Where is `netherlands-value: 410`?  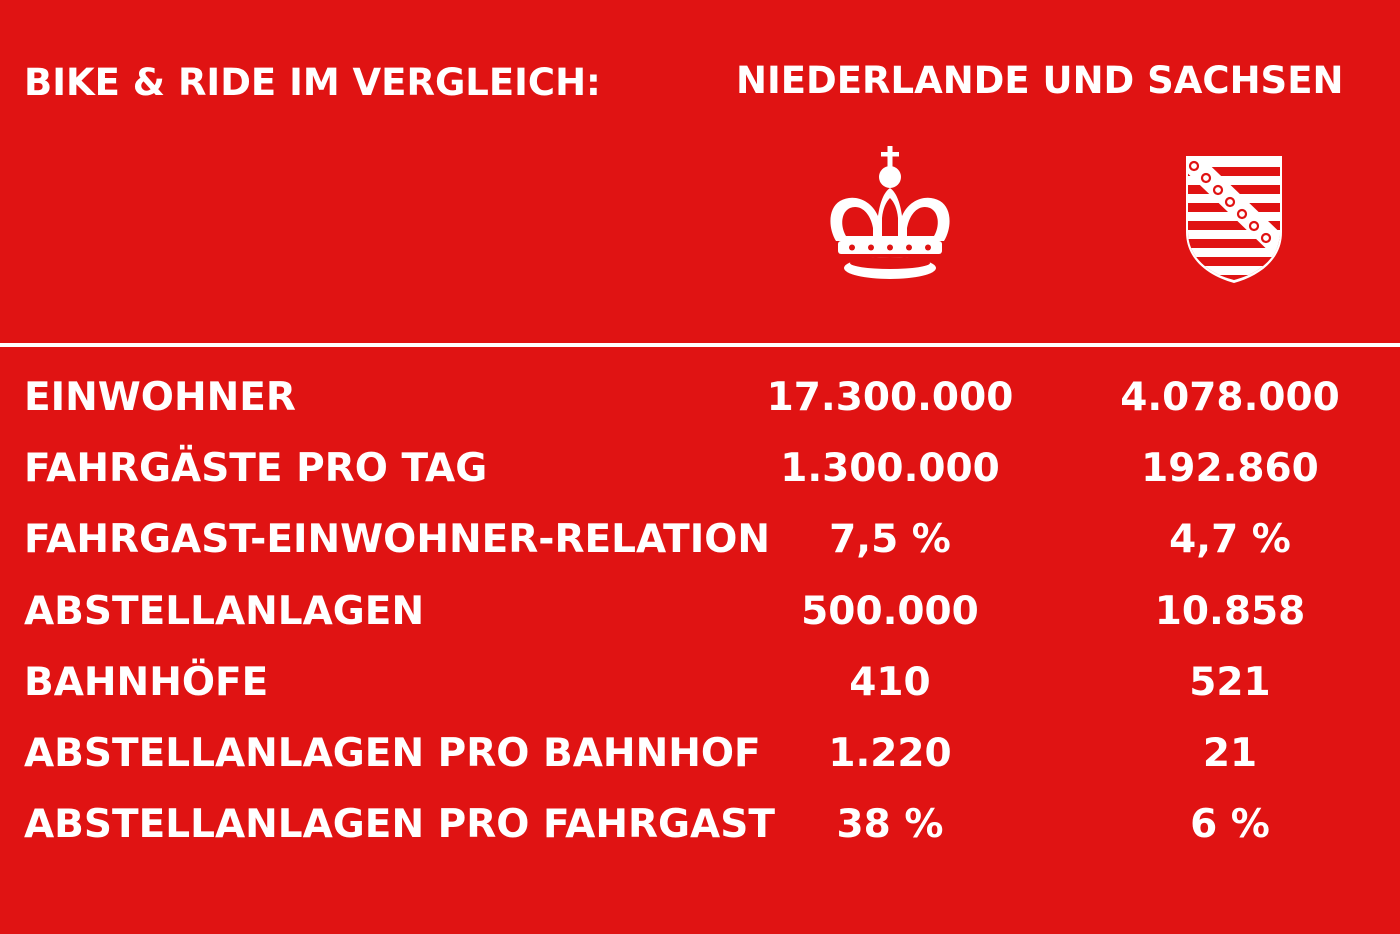 netherlands-value: 410 is located at coordinates (890, 682).